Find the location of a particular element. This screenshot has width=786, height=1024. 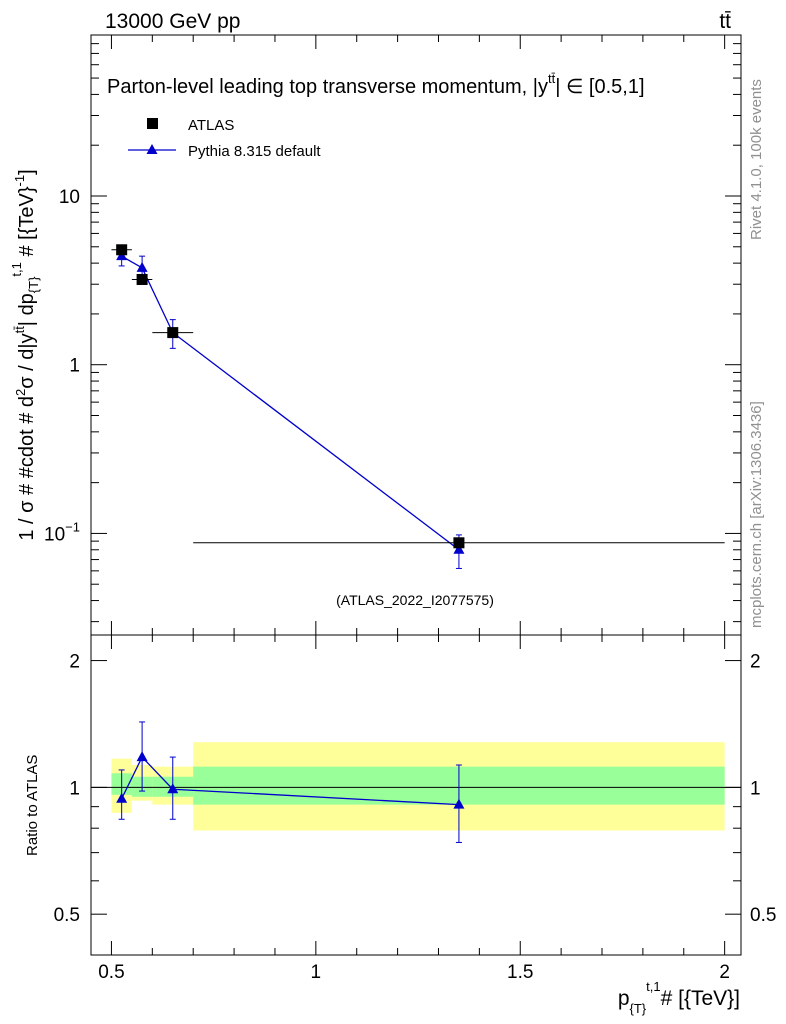

y-ratio-tick-label-left-2: 0.5 is located at coordinates (67, 915).